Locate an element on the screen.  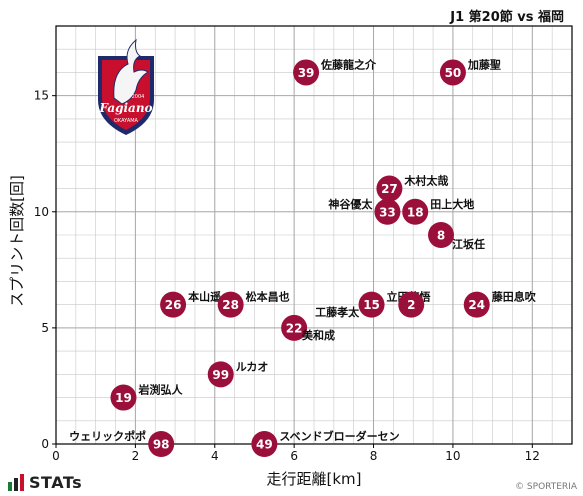
x-axis-label: 走行距離[km] is located at coordinates (313, 479).